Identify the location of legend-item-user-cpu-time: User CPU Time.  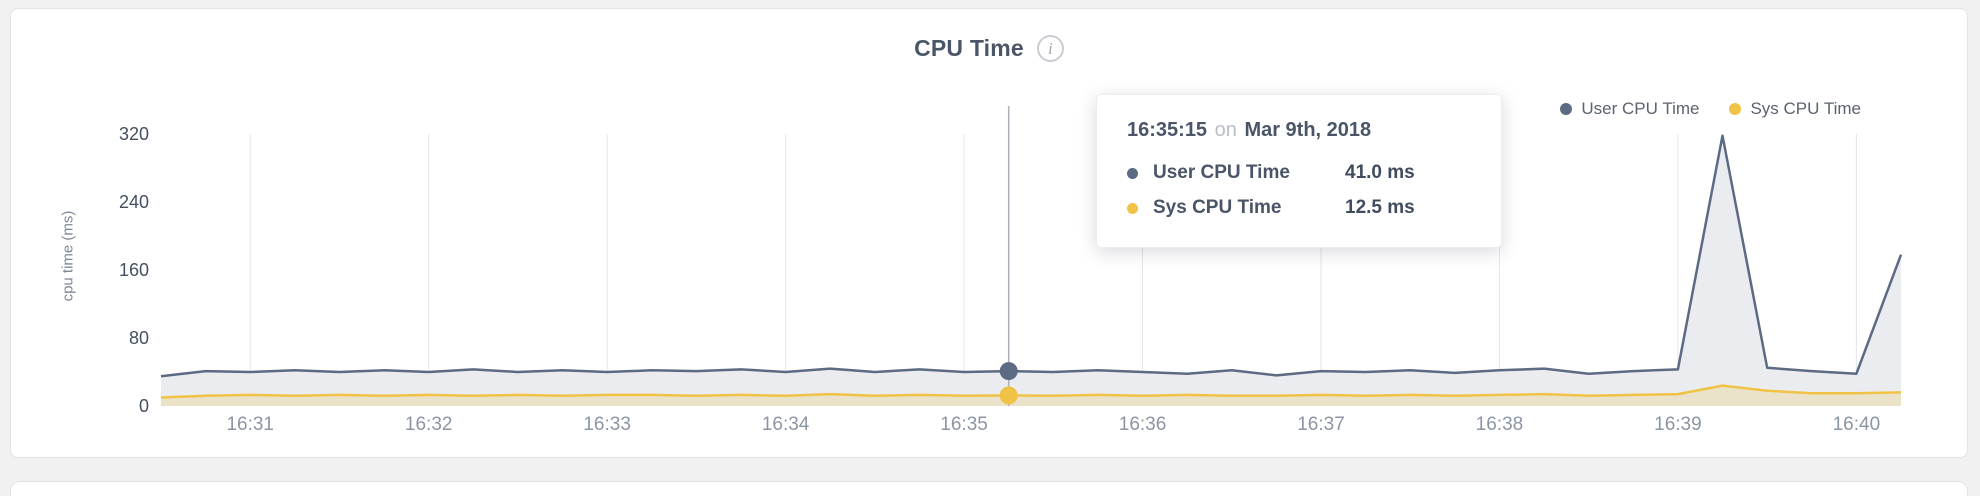
(1629, 109).